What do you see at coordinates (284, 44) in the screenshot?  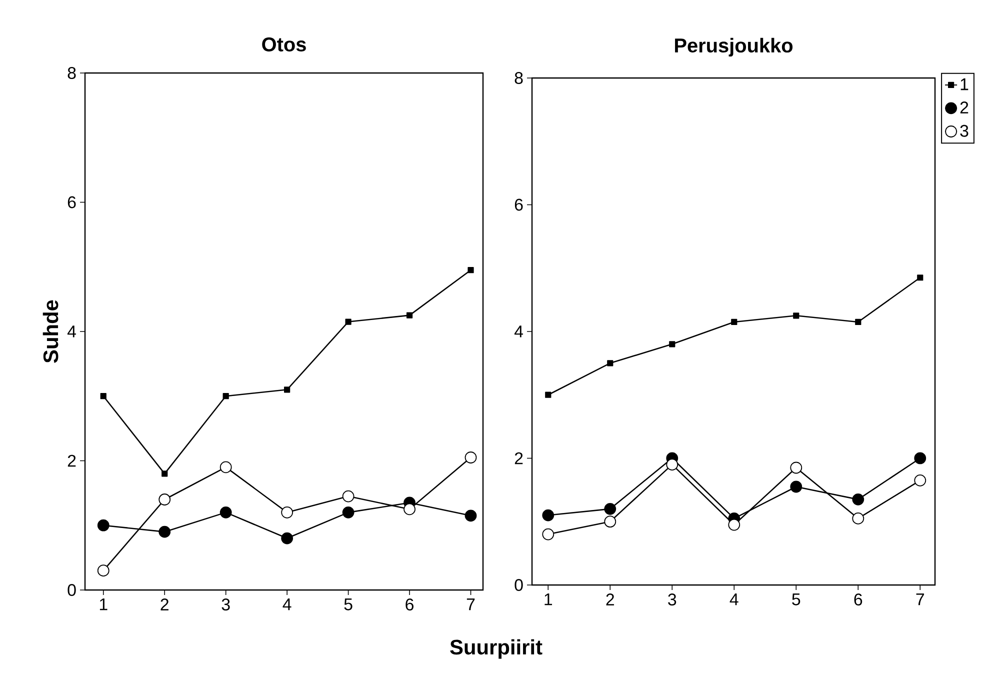 I see `chart-title: Otos` at bounding box center [284, 44].